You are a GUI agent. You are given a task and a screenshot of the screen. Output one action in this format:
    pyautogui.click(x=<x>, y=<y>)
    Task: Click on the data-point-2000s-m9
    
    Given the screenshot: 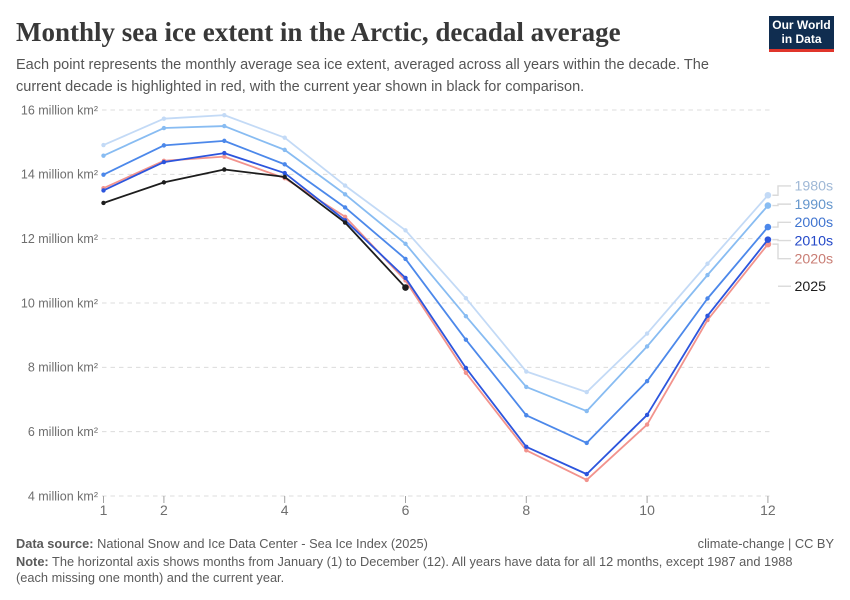 What is the action you would take?
    pyautogui.click(x=586, y=443)
    